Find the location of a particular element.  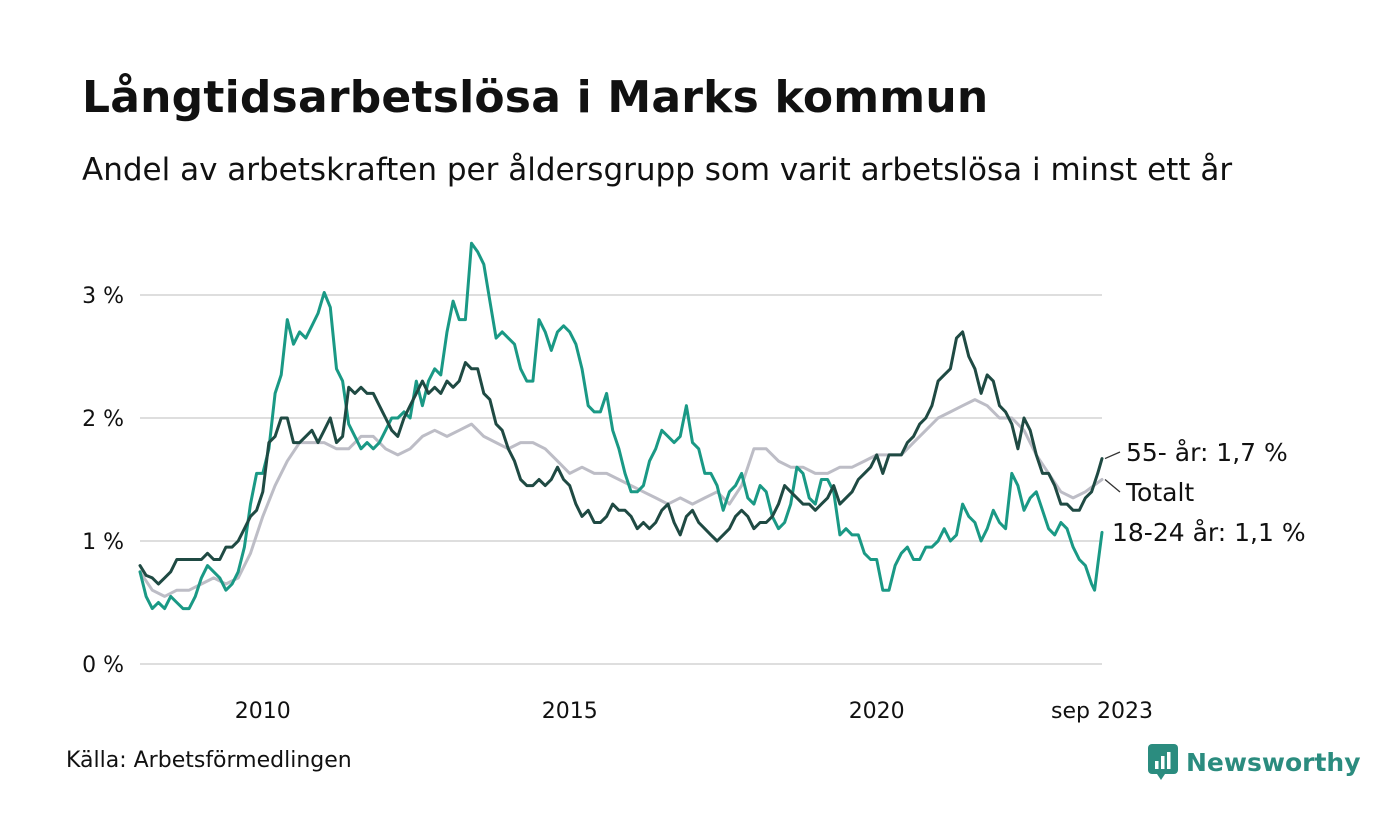

leader-line-total is located at coordinates (1112, 486).